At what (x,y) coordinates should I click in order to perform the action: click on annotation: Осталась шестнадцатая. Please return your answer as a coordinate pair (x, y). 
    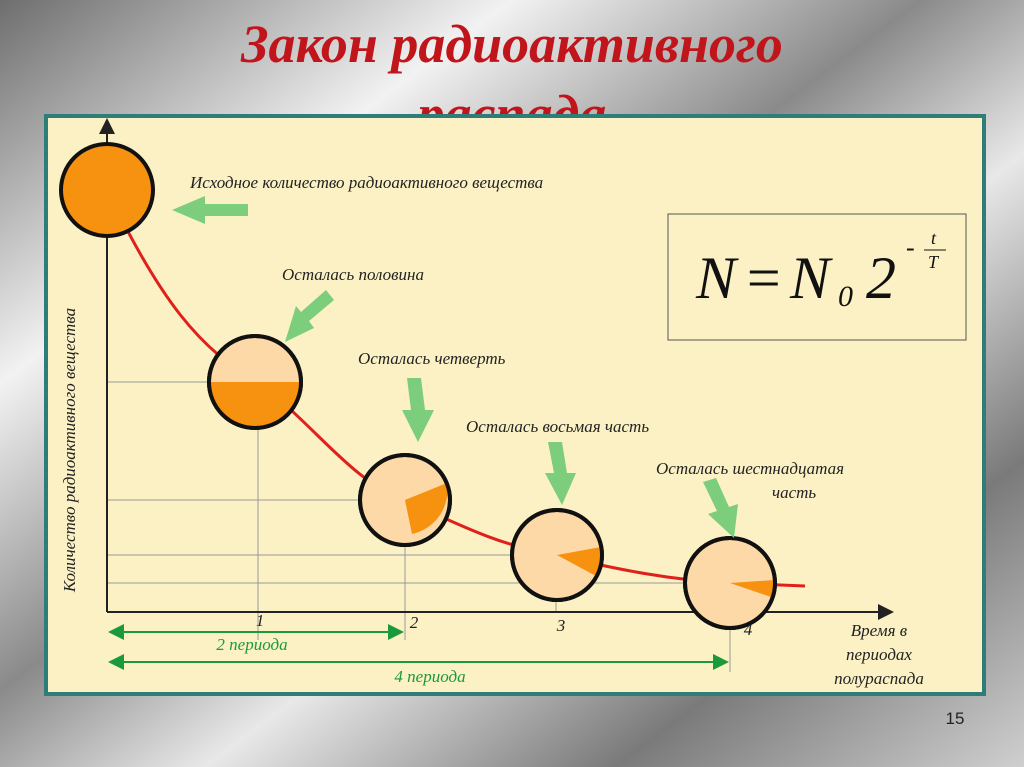
    Looking at the image, I should click on (750, 468).